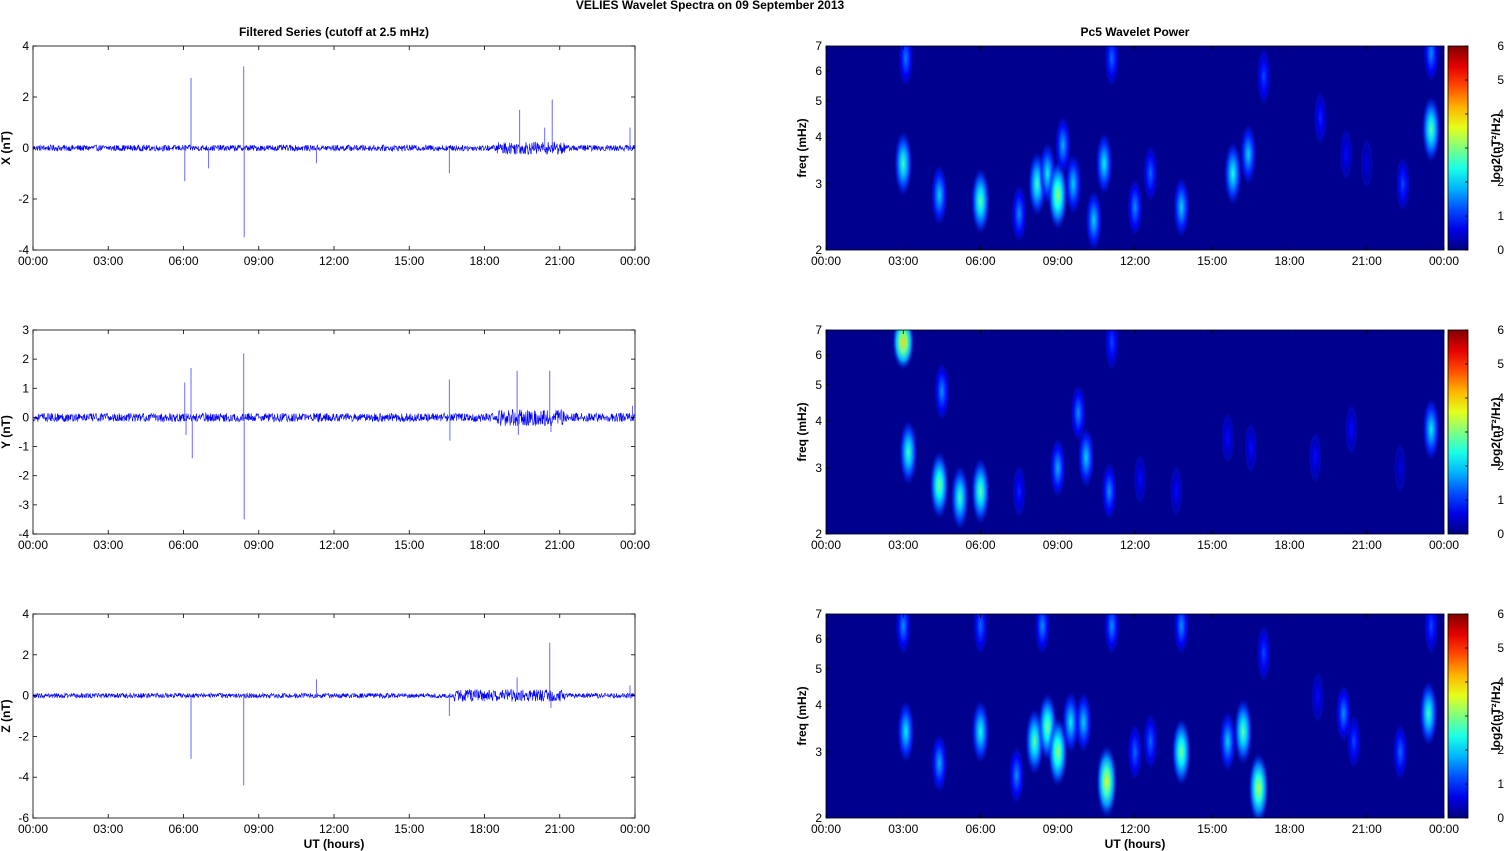 Image resolution: width=1511 pixels, height=851 pixels. Describe the element at coordinates (6, 148) in the screenshot. I see `y-axis-label: X (nT)` at that location.